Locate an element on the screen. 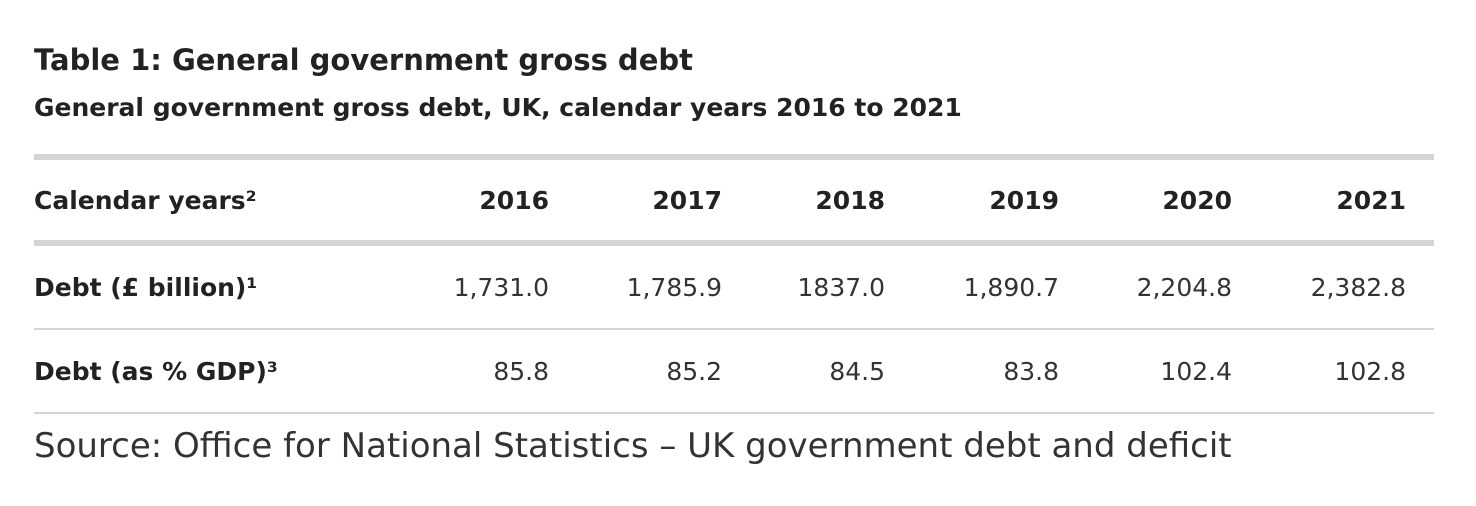 The height and width of the screenshot is (506, 1476). cell-debt-billion-2017: 1,785.9 is located at coordinates (674, 287).